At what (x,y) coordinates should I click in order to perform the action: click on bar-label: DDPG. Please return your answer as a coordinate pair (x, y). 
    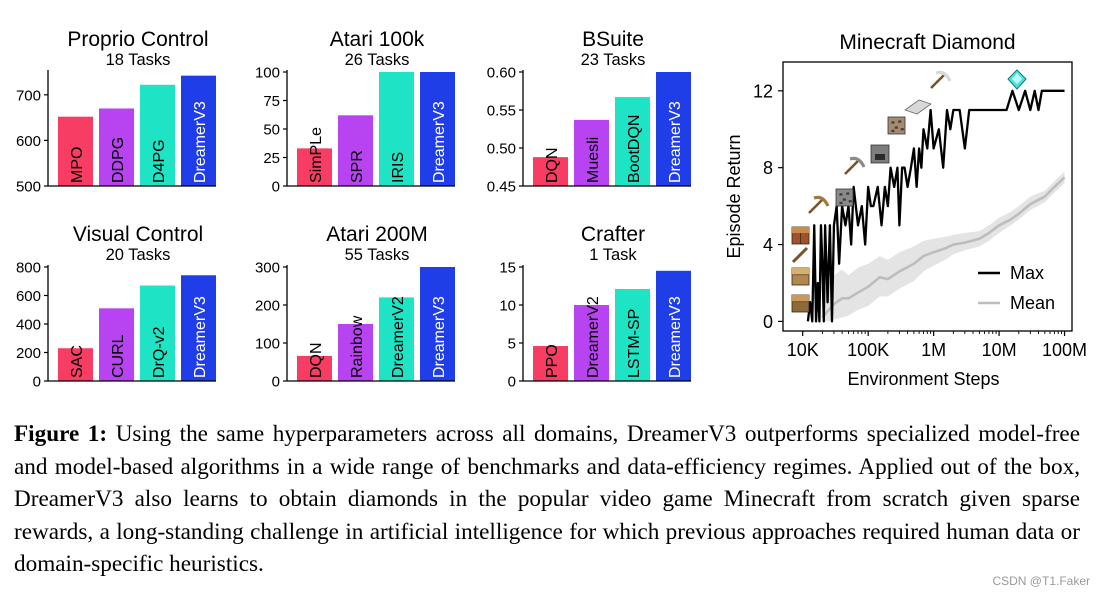
    Looking at the image, I should click on (118, 160).